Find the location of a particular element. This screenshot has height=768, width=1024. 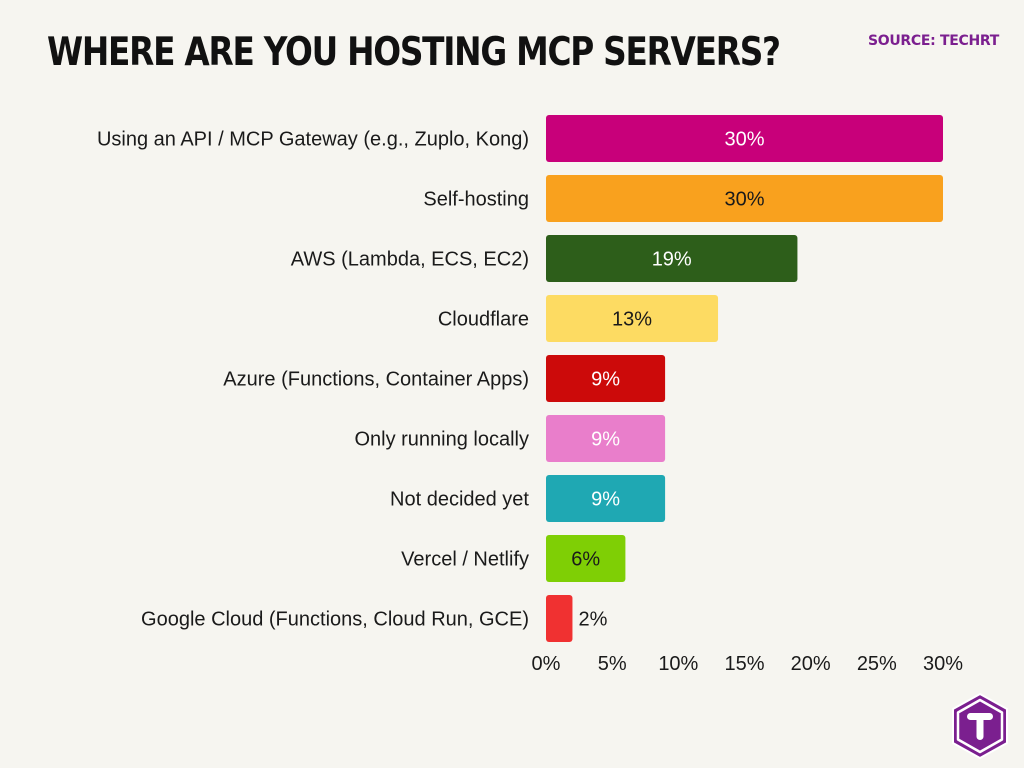

data-label: 19% is located at coordinates (672, 260).